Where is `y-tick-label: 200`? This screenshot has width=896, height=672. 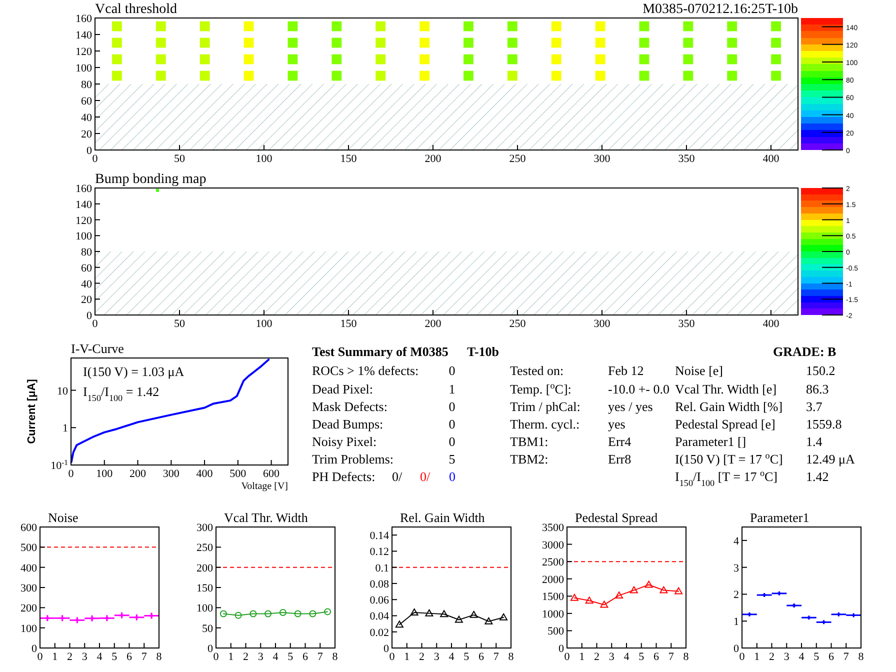 y-tick-label: 200 is located at coordinates (29, 608).